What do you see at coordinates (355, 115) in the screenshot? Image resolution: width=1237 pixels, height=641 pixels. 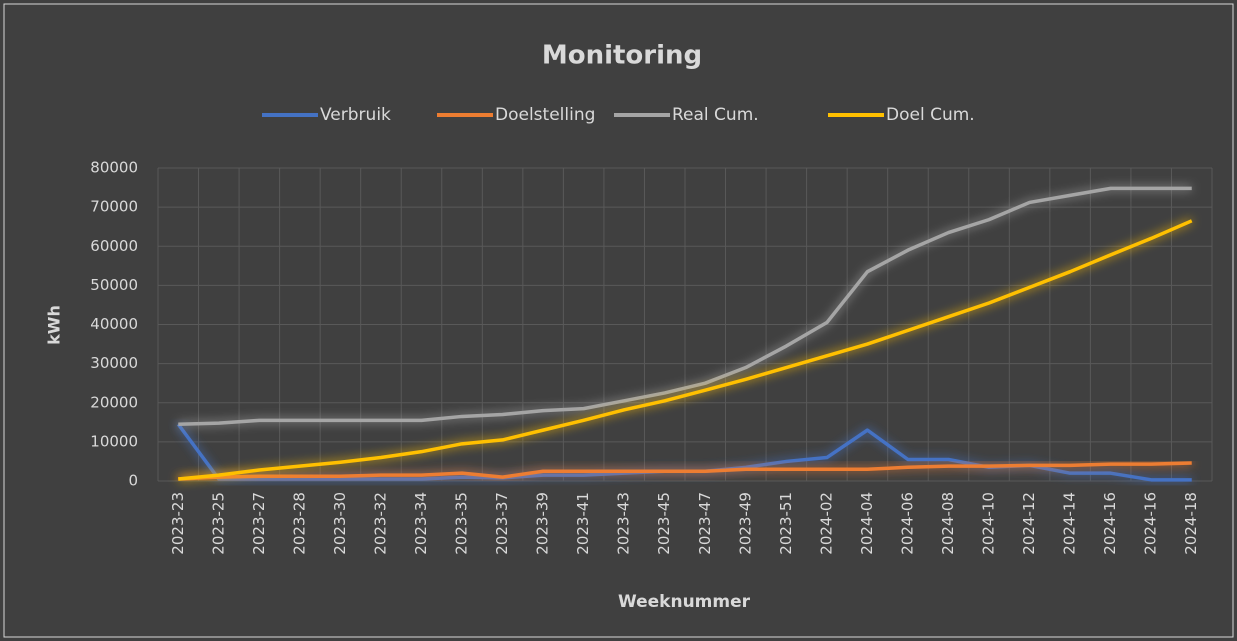 I see `legend-label: Verbruik` at bounding box center [355, 115].